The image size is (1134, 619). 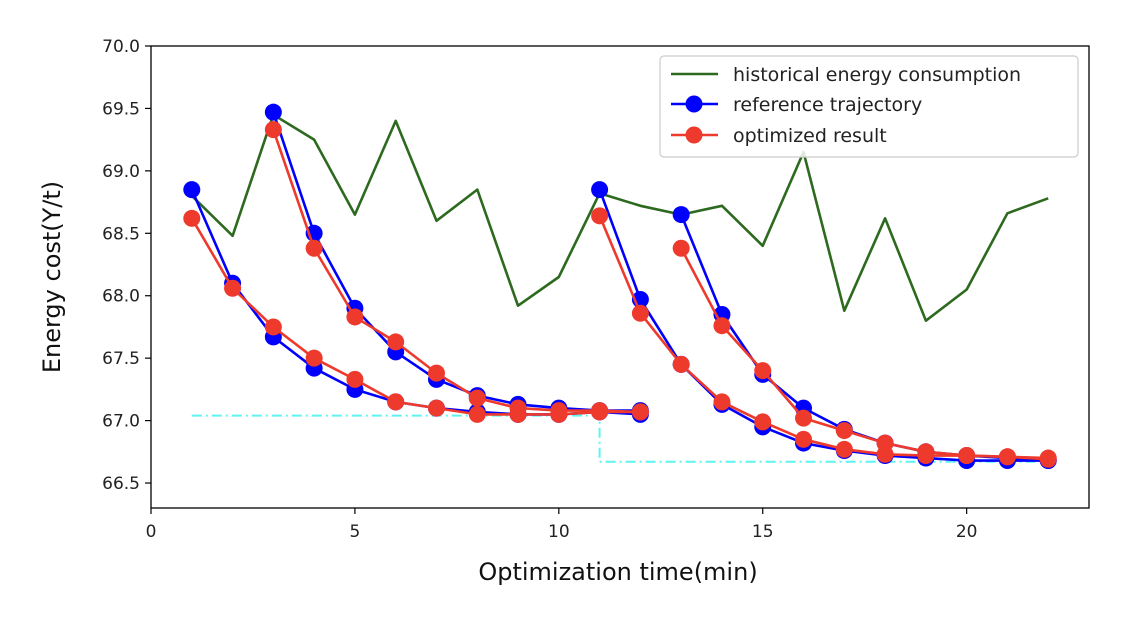 I want to click on x-tick-label: 5, so click(x=354, y=532).